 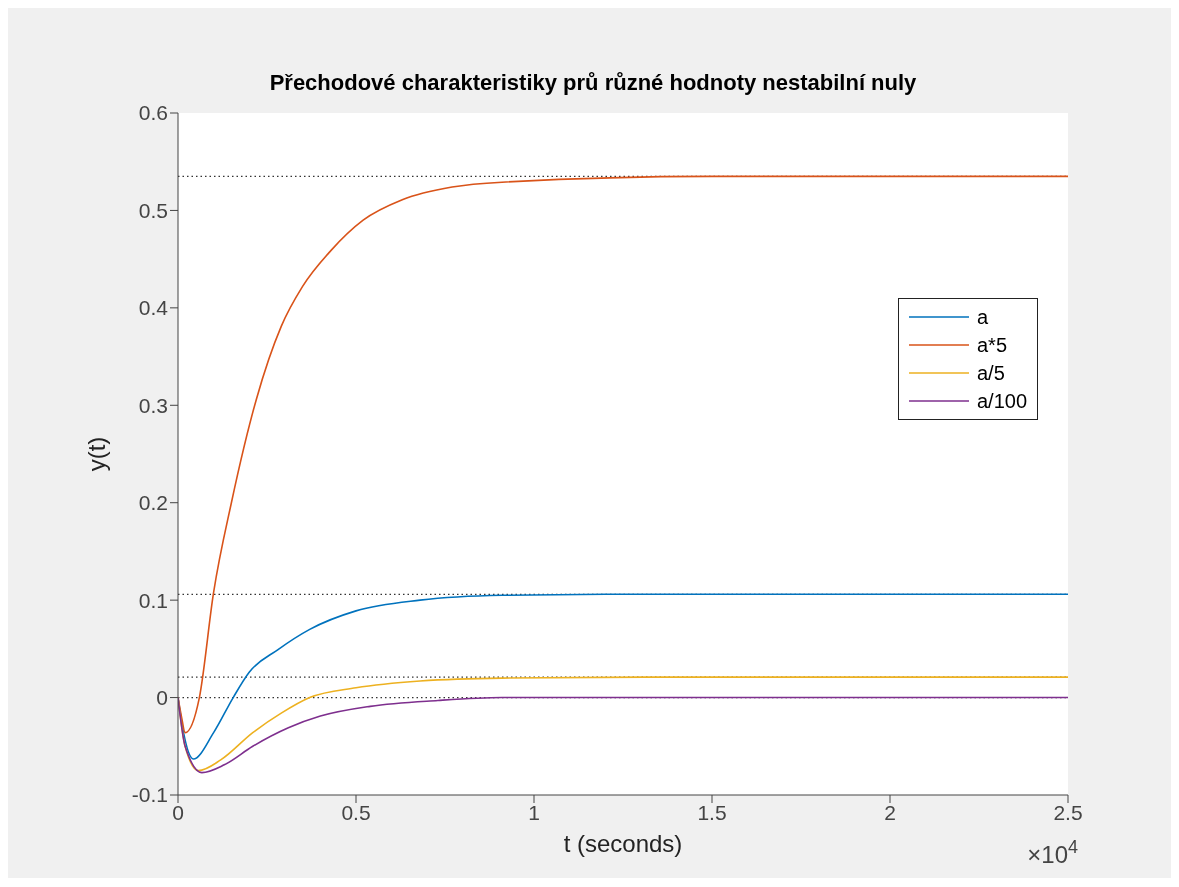 I want to click on y-tick-label: 0, so click(x=162, y=698).